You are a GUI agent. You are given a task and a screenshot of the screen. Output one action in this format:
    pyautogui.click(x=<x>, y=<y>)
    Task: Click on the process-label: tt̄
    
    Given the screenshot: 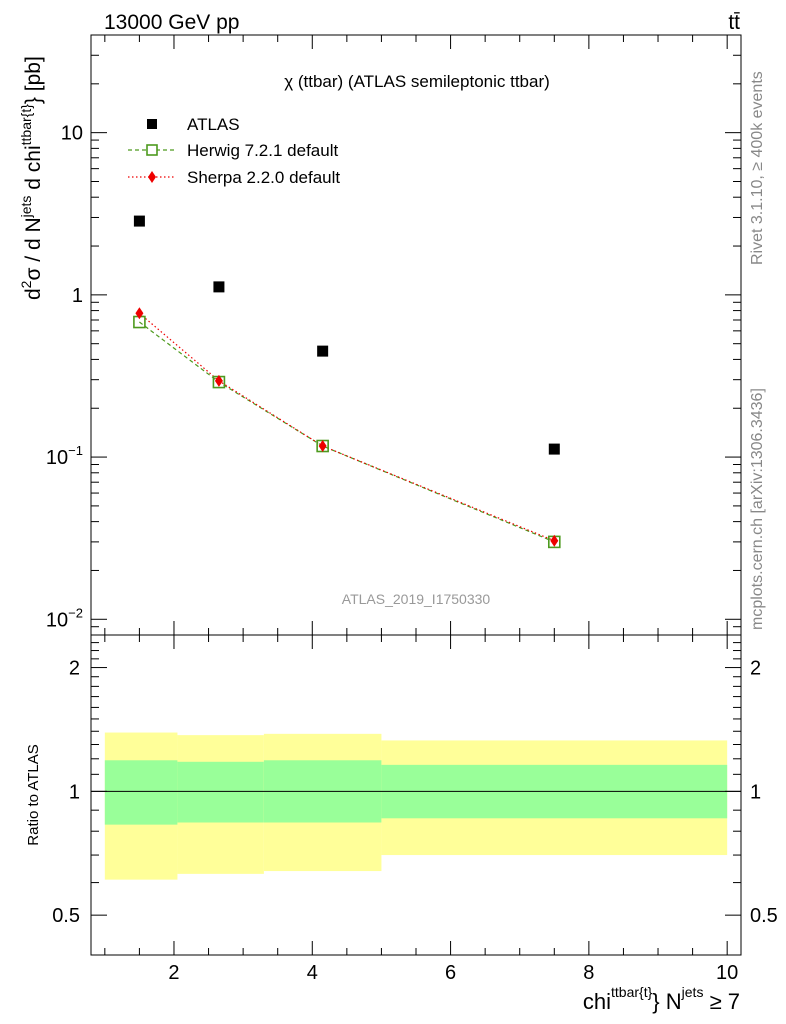 What is the action you would take?
    pyautogui.click(x=734, y=22)
    